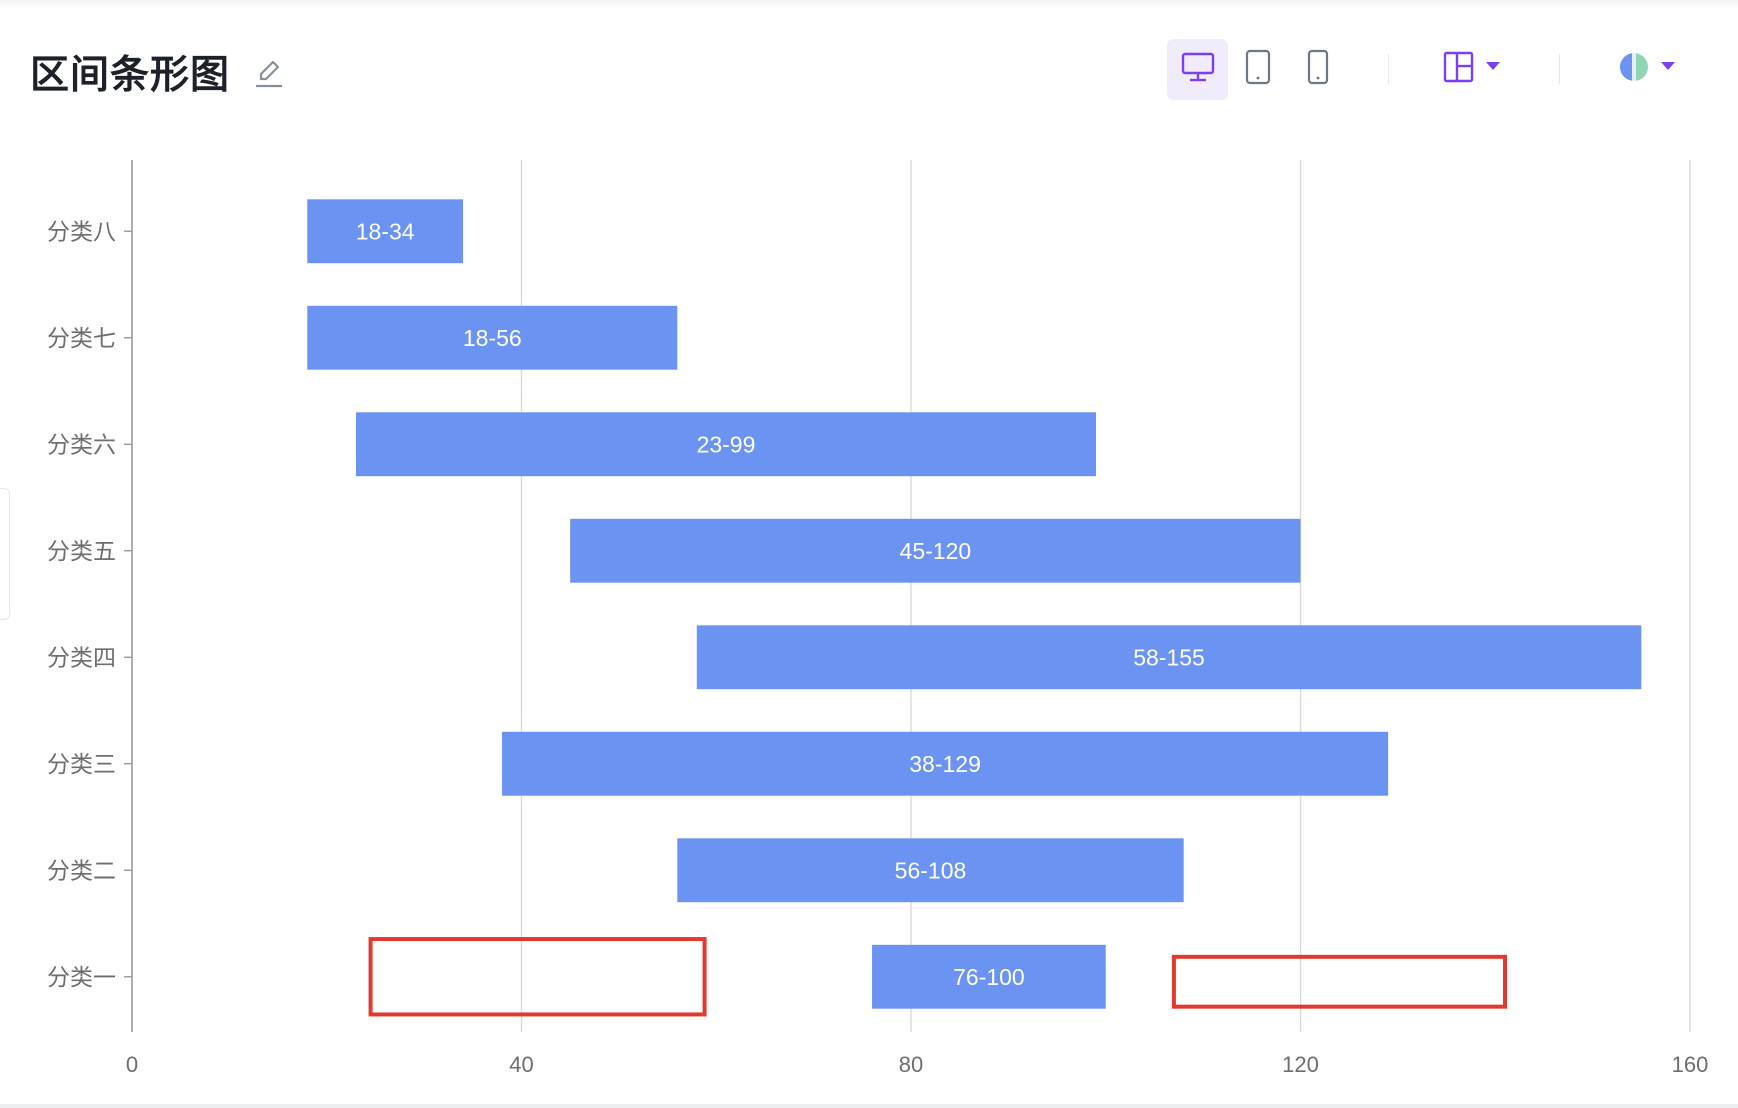 Image resolution: width=1738 pixels, height=1108 pixels. I want to click on tablet-icon, so click(1258, 69).